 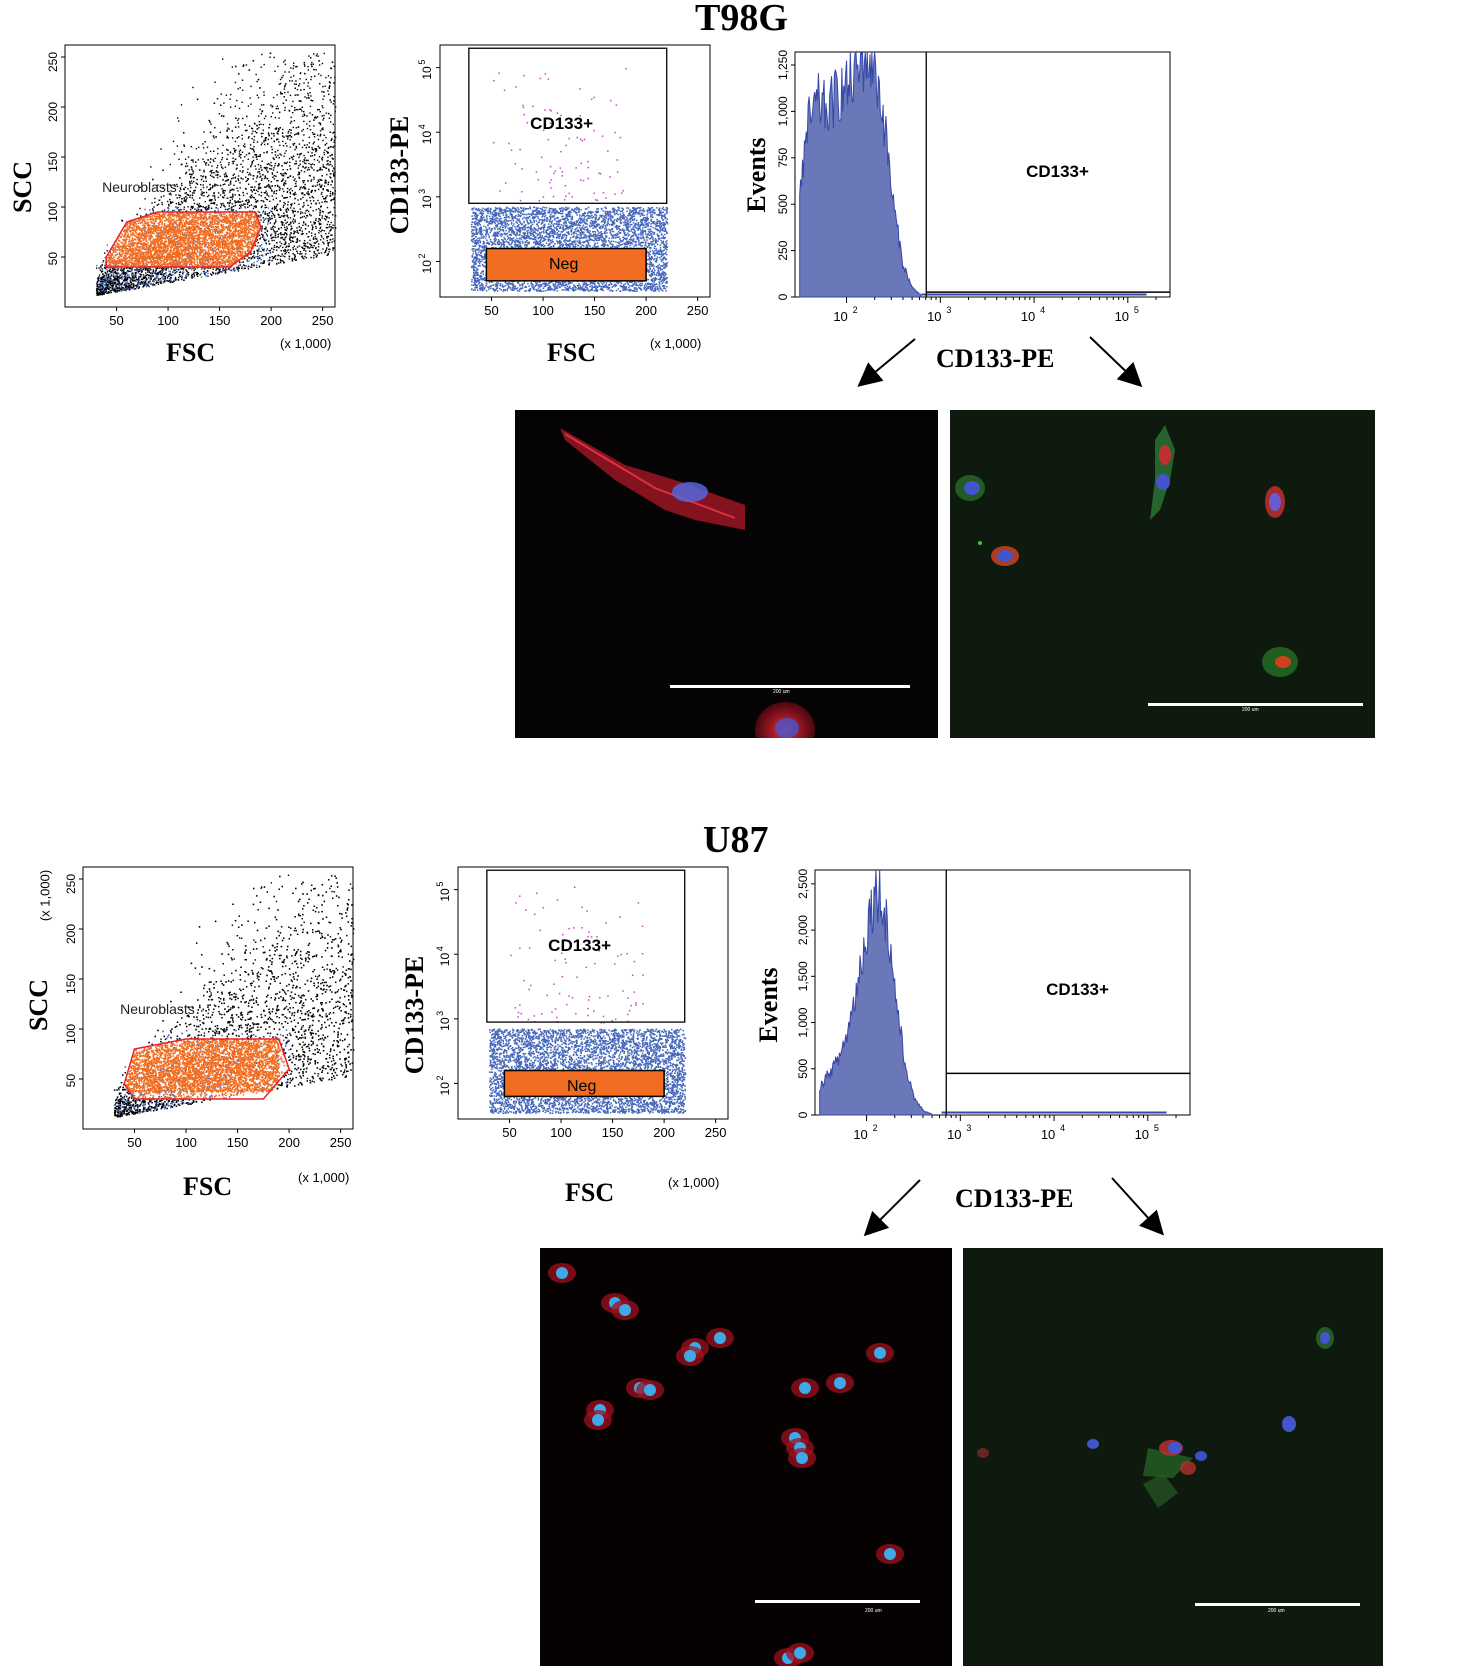 What do you see at coordinates (1162, 574) in the screenshot?
I see `t98g-micrograph-pos: 200 um` at bounding box center [1162, 574].